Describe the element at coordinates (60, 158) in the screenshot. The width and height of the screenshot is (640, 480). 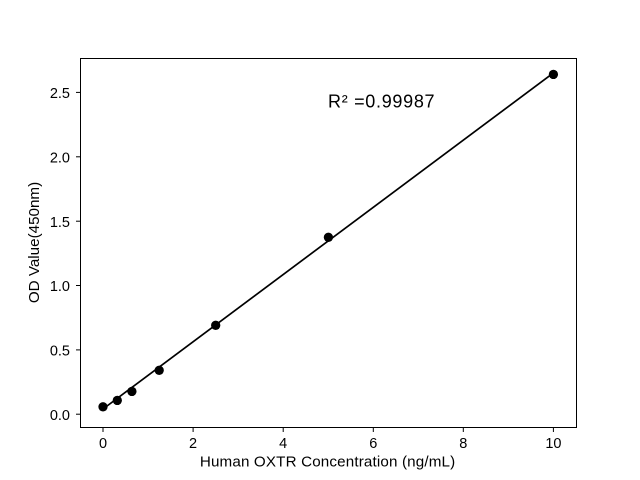
I see `svg-text: 2.0` at that location.